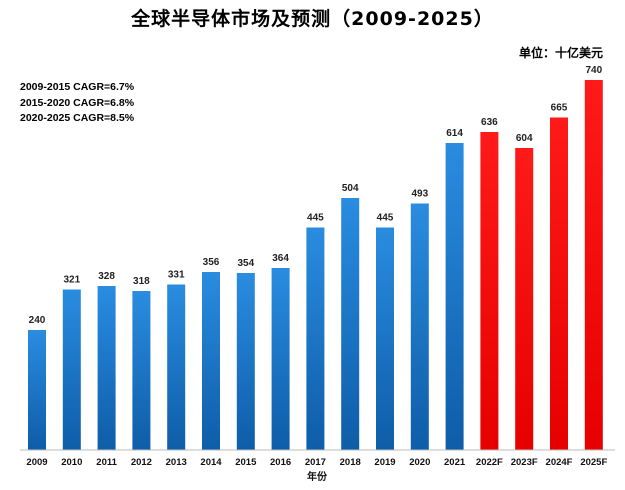  Describe the element at coordinates (280, 462) in the screenshot. I see `x-tick-2016: 2016` at that location.